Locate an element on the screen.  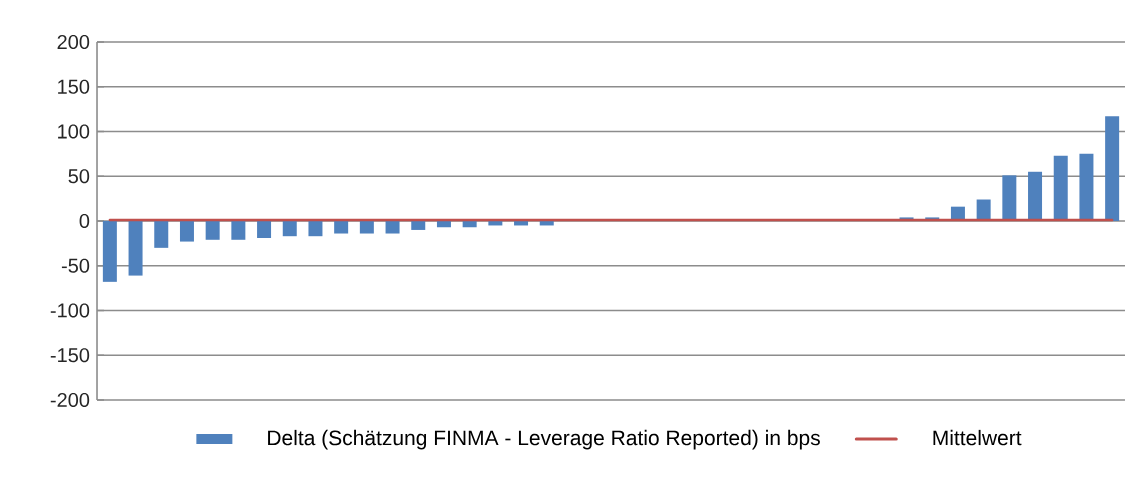
y-tick-label: -150 is located at coordinates (70, 355).